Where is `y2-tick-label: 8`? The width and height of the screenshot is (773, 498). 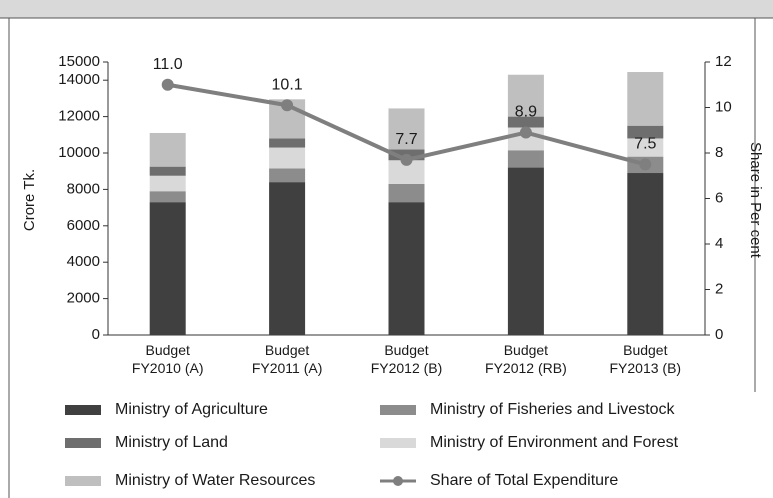
y2-tick-label: 8 is located at coordinates (719, 152).